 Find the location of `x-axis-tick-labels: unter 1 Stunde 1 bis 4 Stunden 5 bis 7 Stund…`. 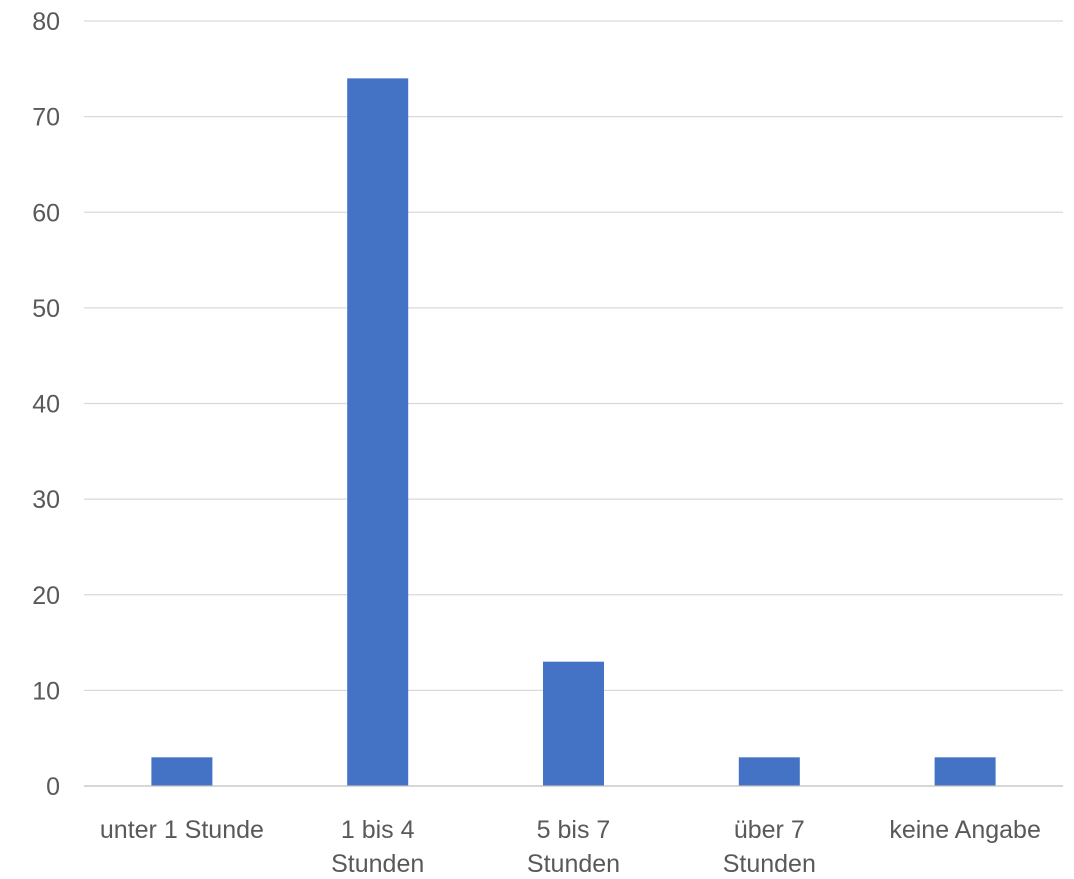

x-axis-tick-labels: unter 1 Stunde 1 bis 4 Stunden 5 bis 7 Stund… is located at coordinates (570, 847).